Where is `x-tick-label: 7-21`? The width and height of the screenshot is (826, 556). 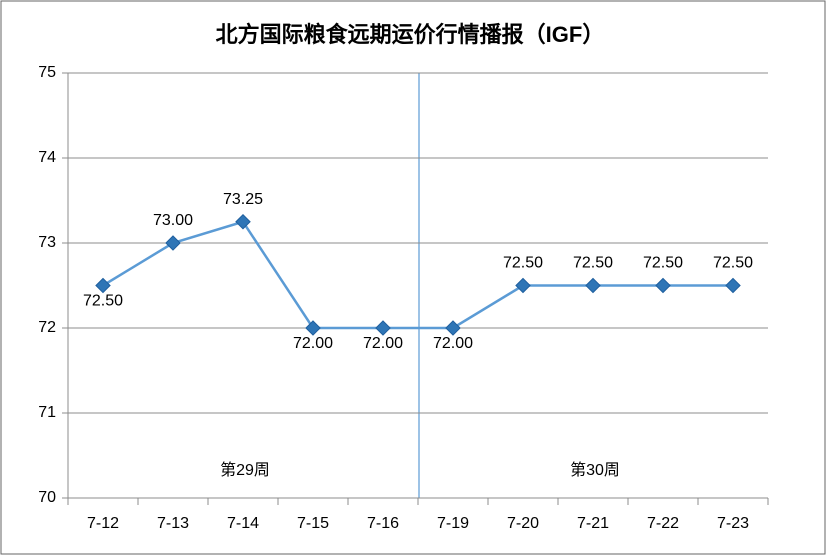
x-tick-label: 7-21 is located at coordinates (593, 523).